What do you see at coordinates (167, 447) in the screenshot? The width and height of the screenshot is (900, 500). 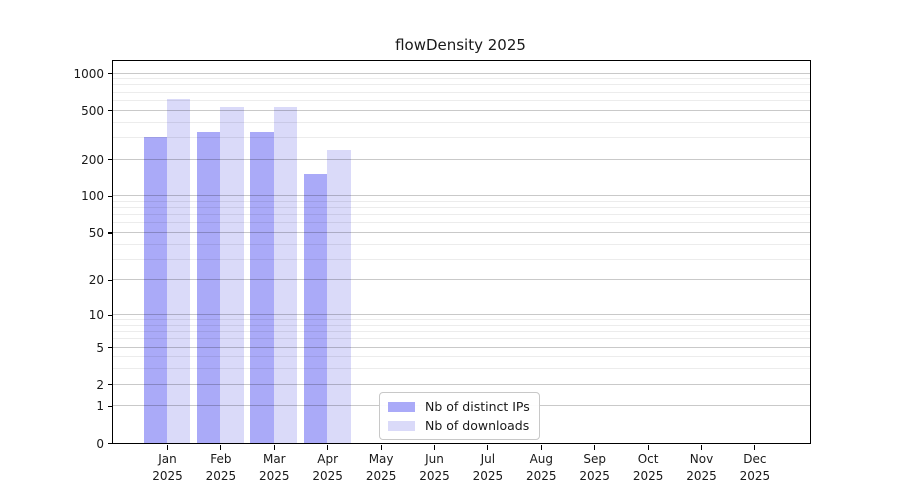 I see `x-tick-mark-jan-2025` at bounding box center [167, 447].